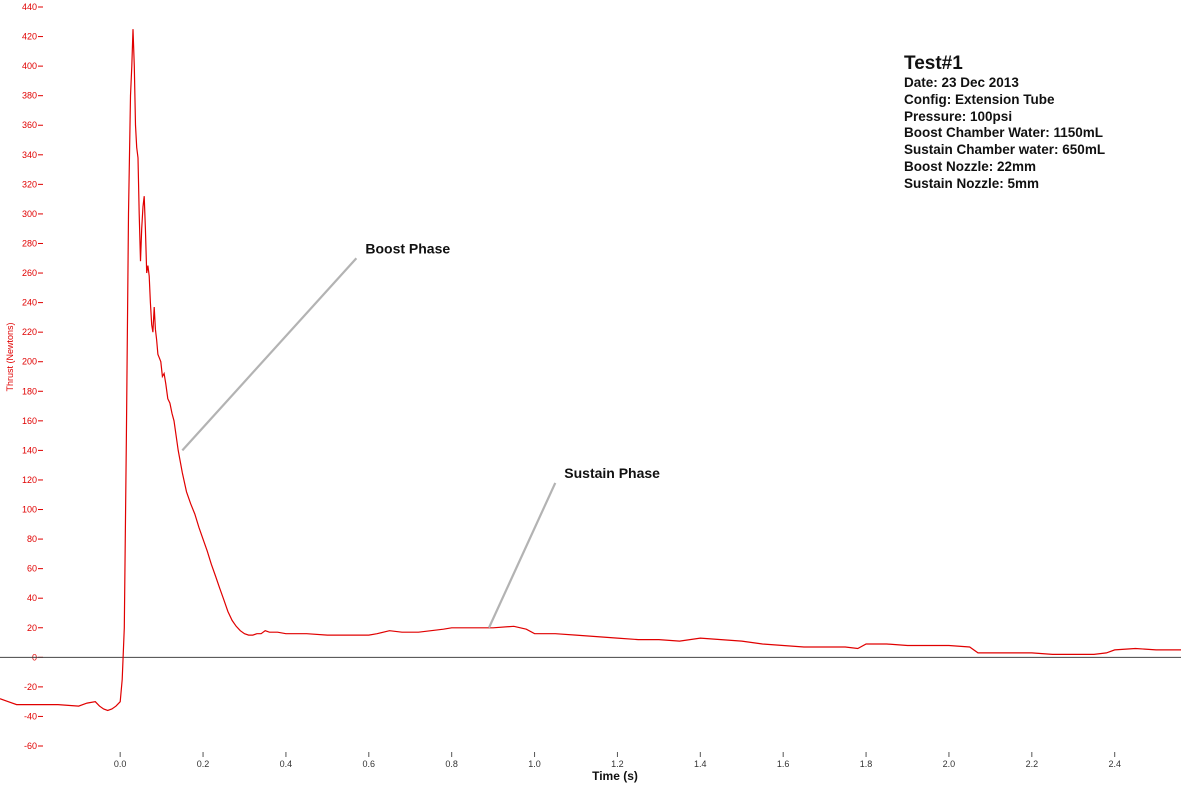 The height and width of the screenshot is (788, 1181). What do you see at coordinates (30, 746) in the screenshot?
I see `y-tick-label: -60` at bounding box center [30, 746].